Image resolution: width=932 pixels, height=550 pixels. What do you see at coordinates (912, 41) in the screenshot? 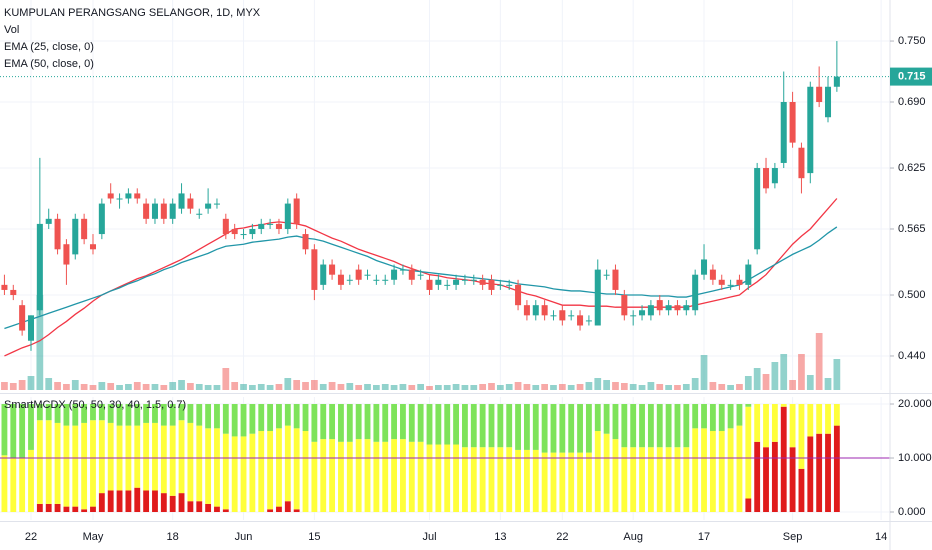
I see `y-tick-label: 0.750` at bounding box center [912, 41].